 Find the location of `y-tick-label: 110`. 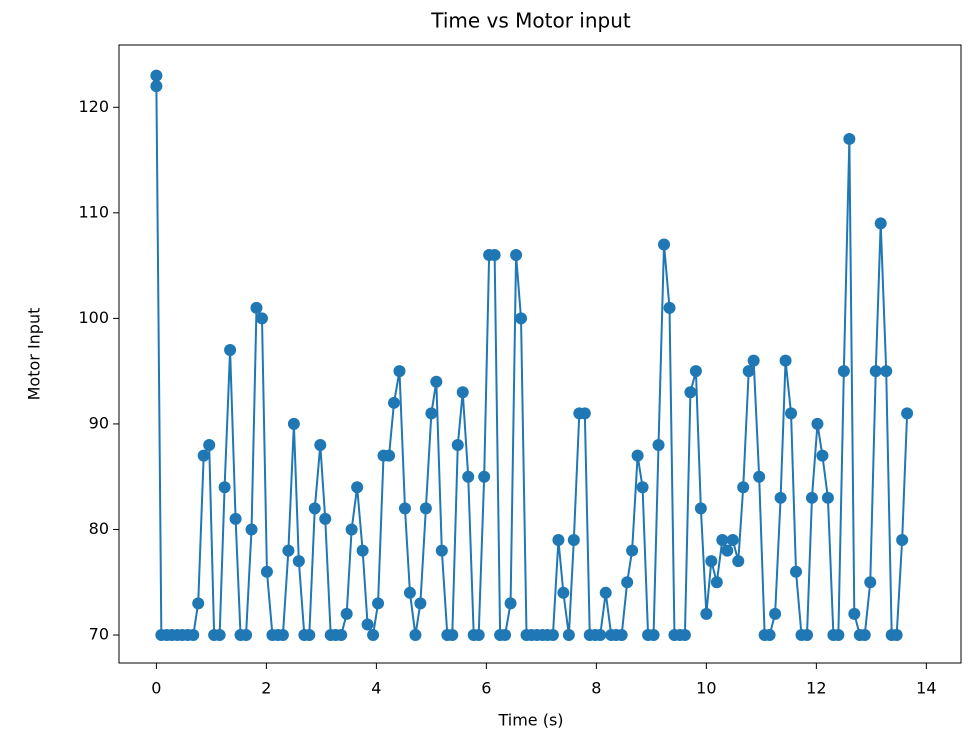

y-tick-label: 110 is located at coordinates (93, 211).